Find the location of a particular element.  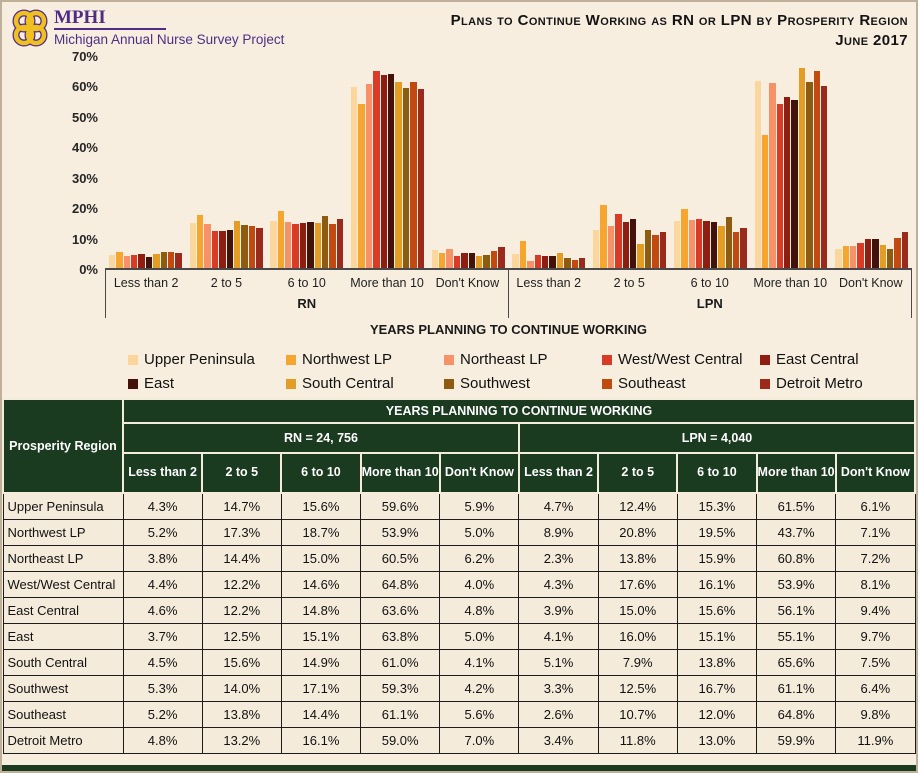

legend-item: Northwest LP is located at coordinates (365, 359).